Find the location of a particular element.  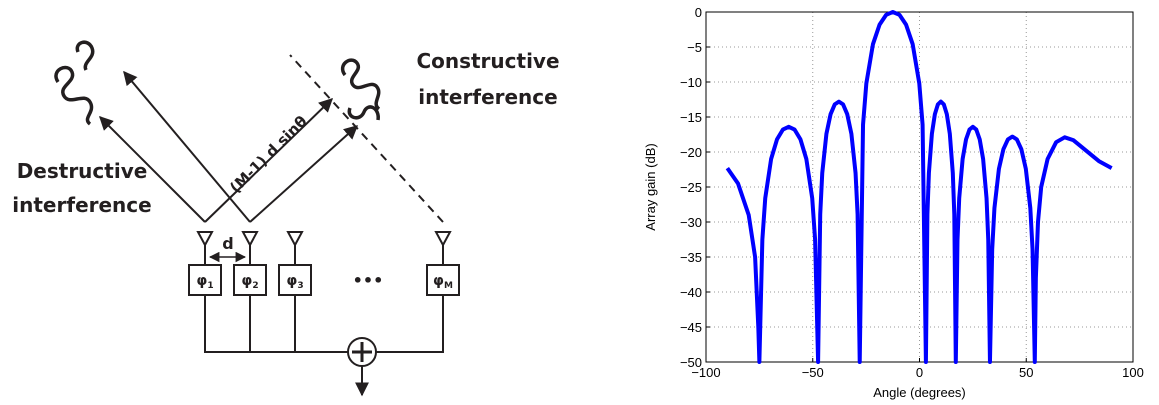

label-spacing: d is located at coordinates (227, 243).